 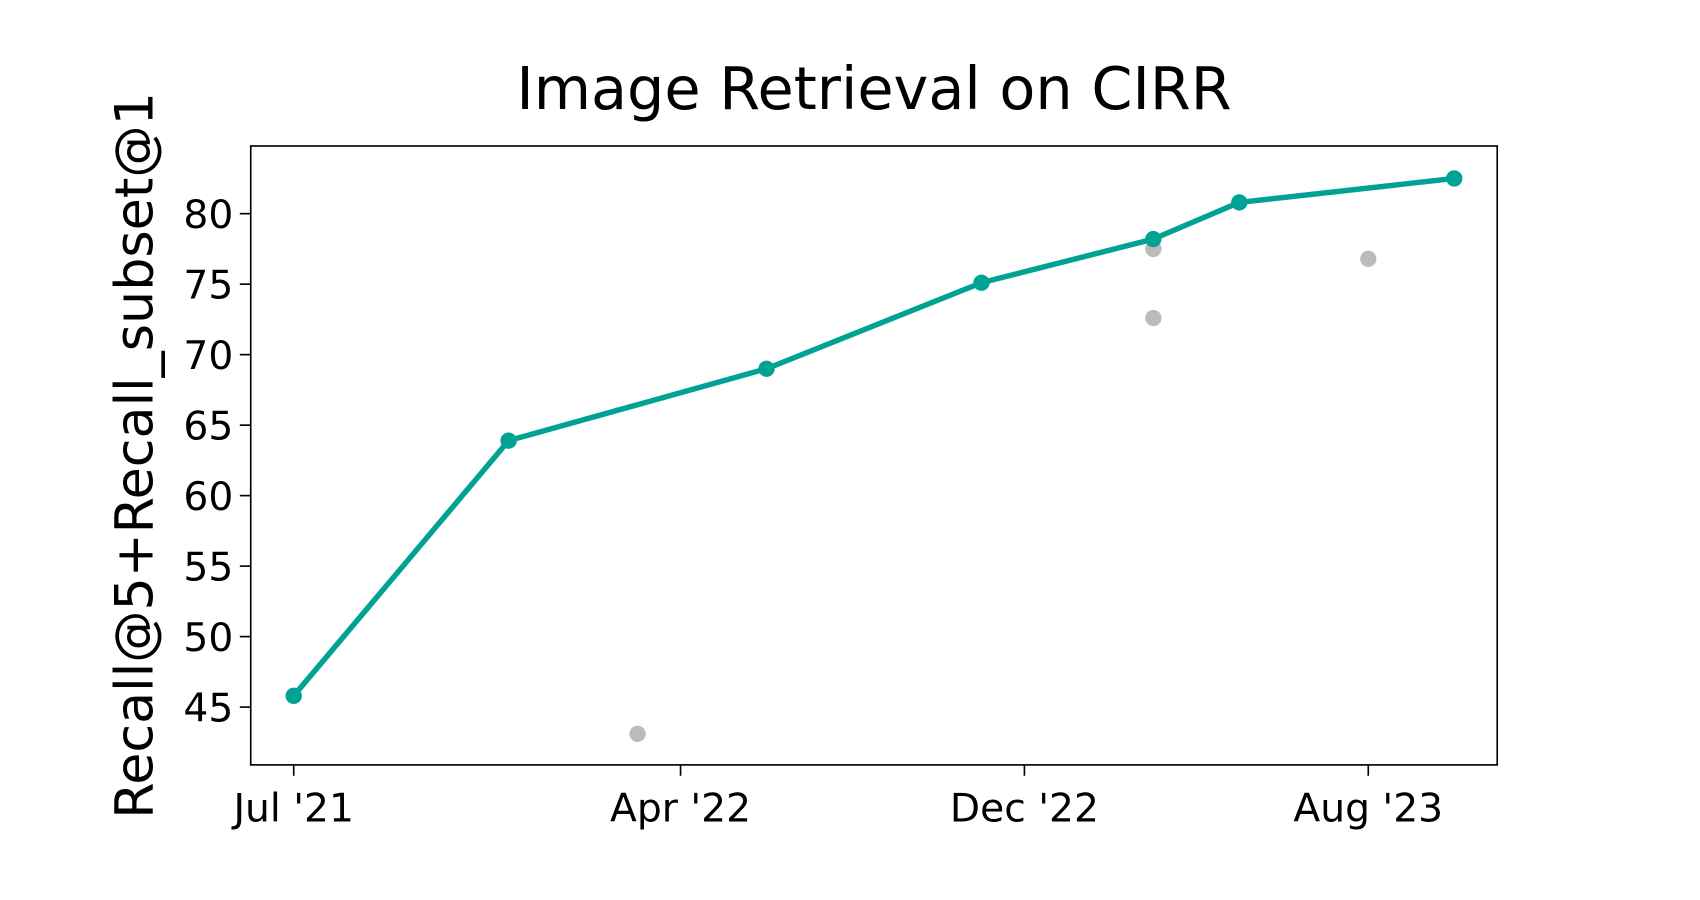 I want to click on x-tick-label: Apr '22, so click(x=680, y=809).